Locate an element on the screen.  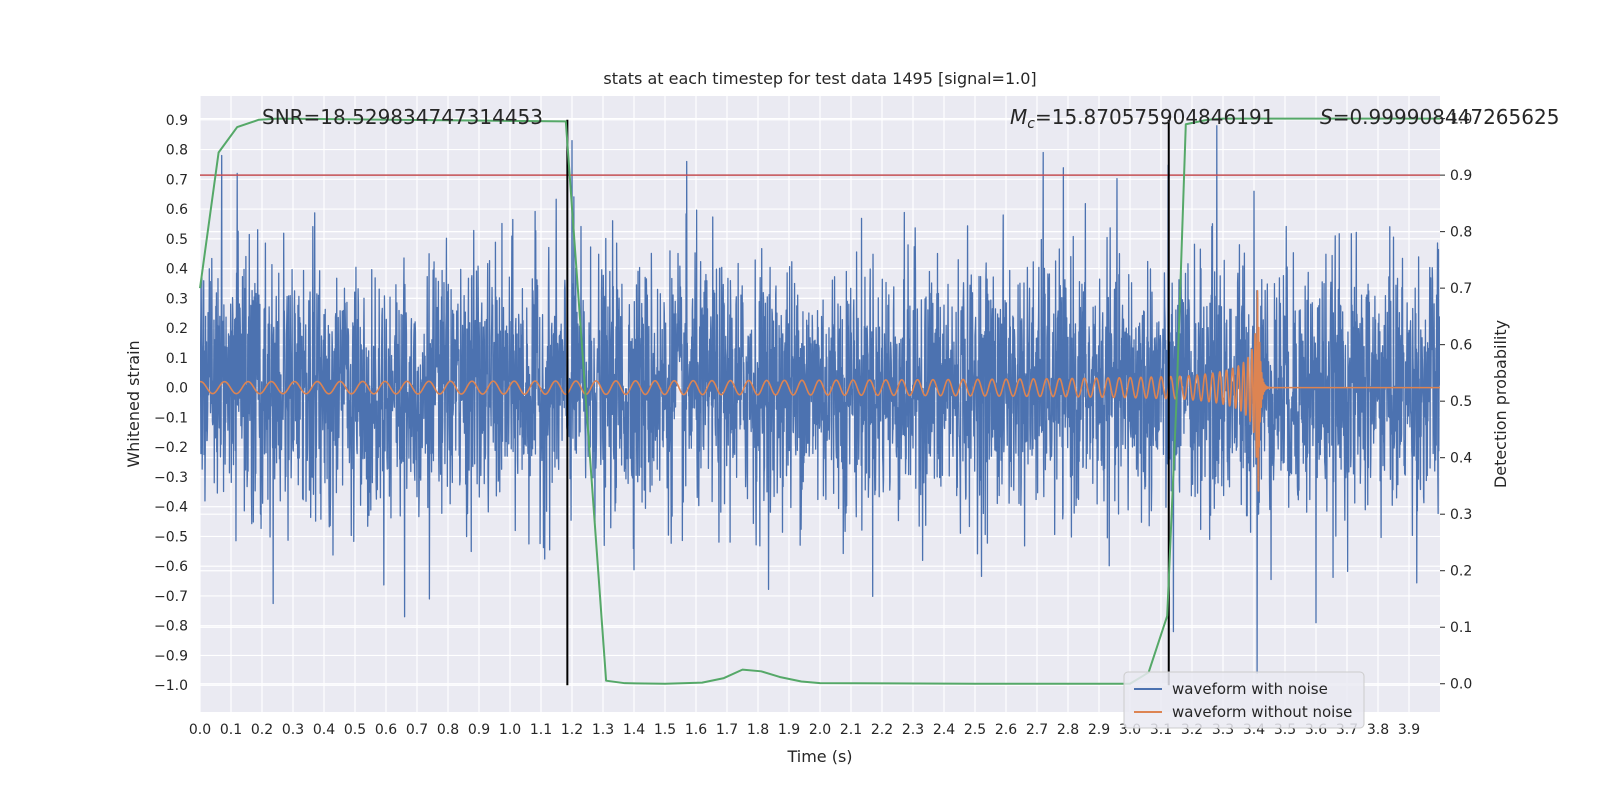
x-axis-label: Time (s) is located at coordinates (819, 756).